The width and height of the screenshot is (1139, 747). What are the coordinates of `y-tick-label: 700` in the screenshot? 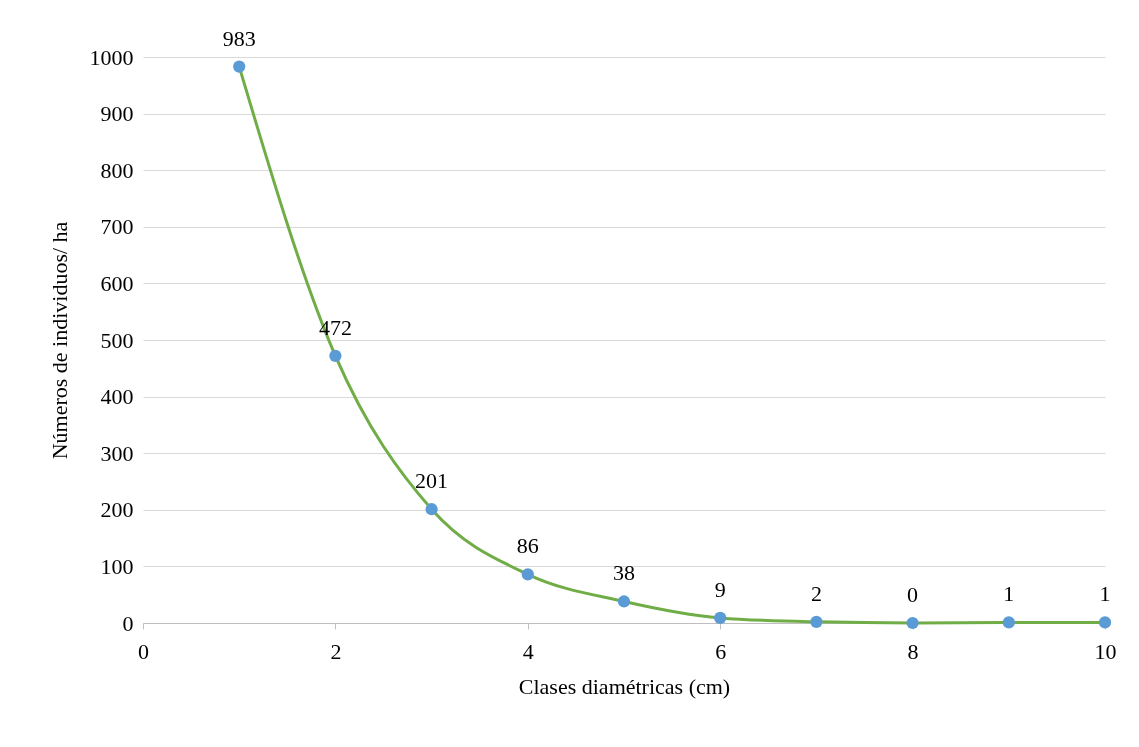 It's located at (117, 227).